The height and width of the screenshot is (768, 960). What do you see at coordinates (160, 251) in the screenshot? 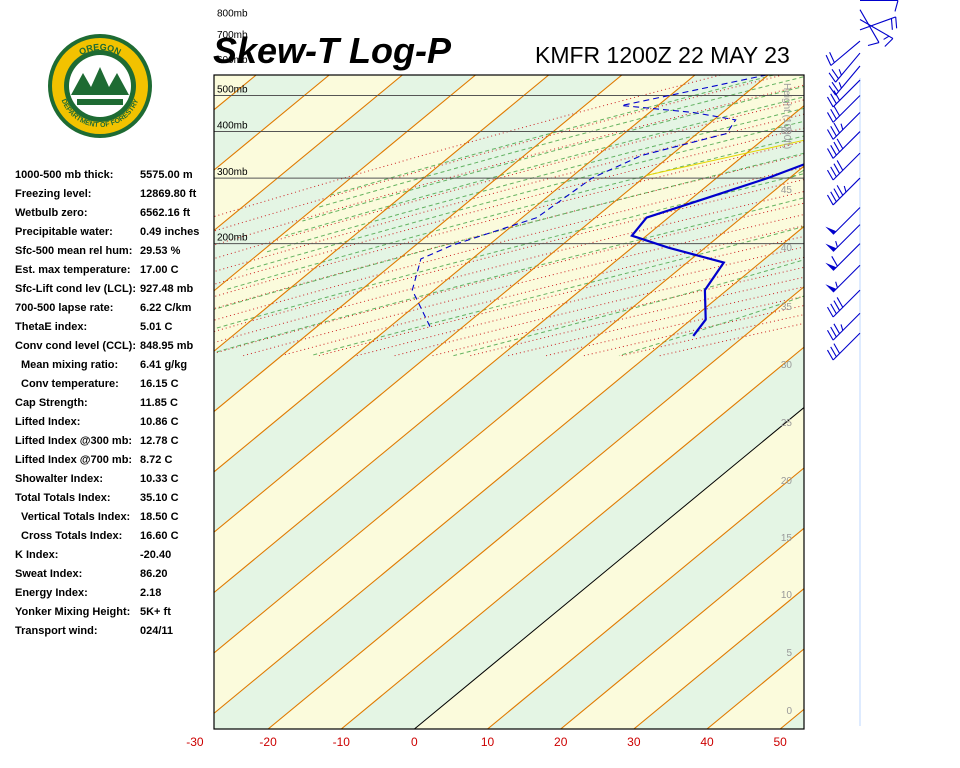
I see `index-value: 29.53 %` at bounding box center [160, 251].